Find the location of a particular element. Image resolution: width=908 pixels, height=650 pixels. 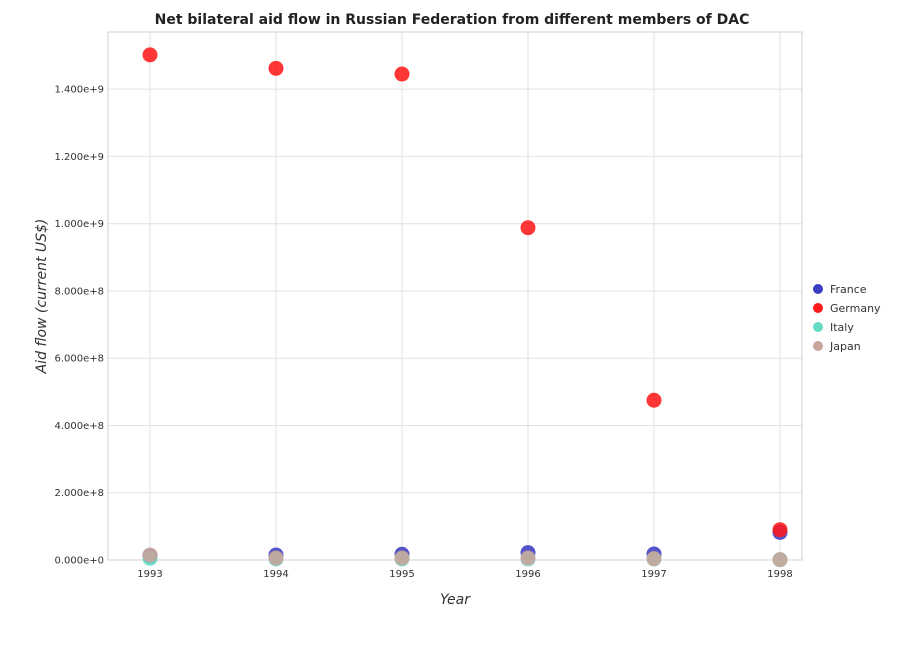

legend-marker-japan is located at coordinates (818, 346).